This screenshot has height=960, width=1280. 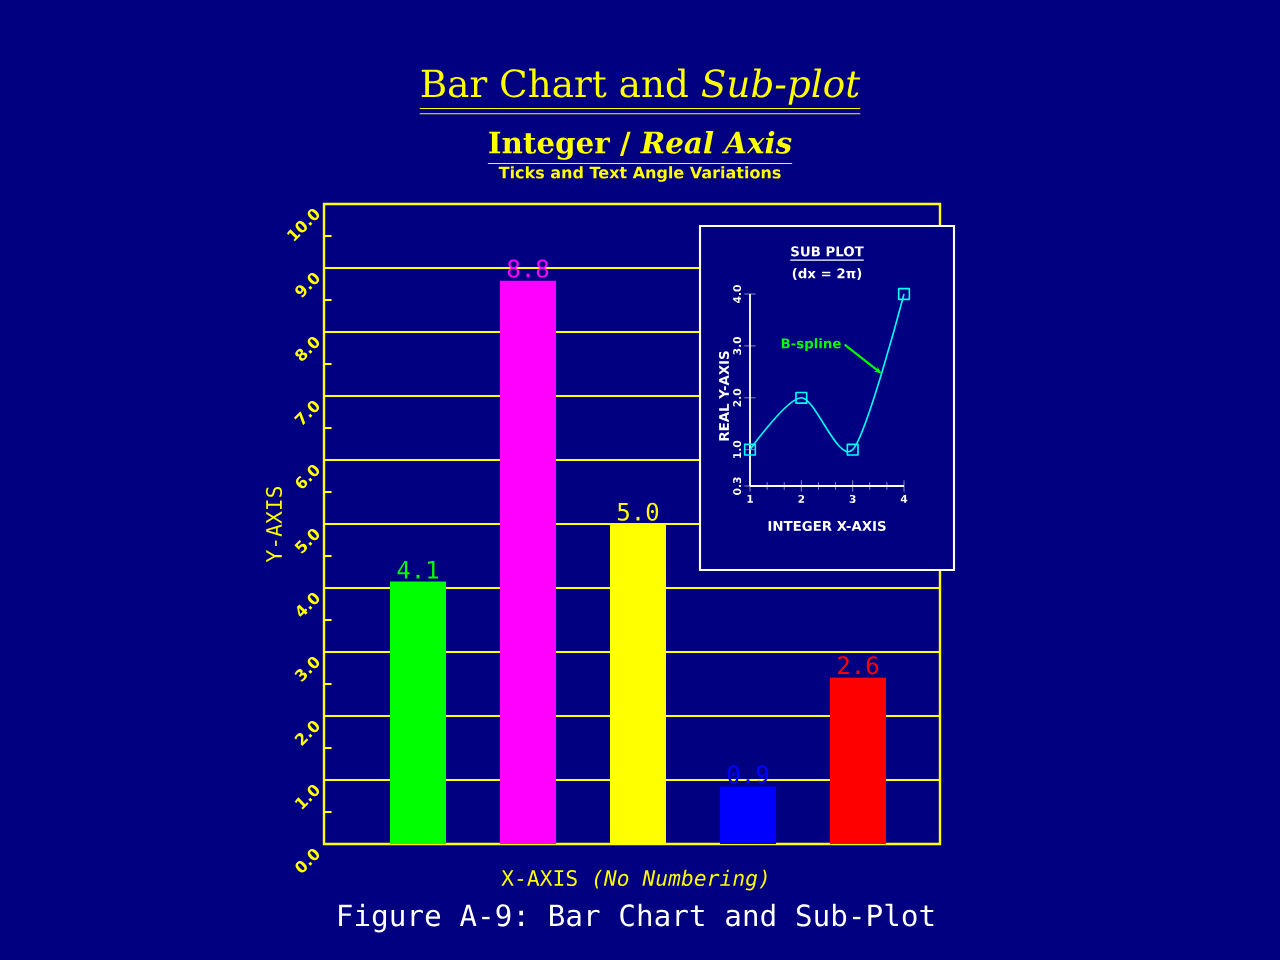 I want to click on chart-title: Bar Chart and Sub-plot, so click(x=641, y=86).